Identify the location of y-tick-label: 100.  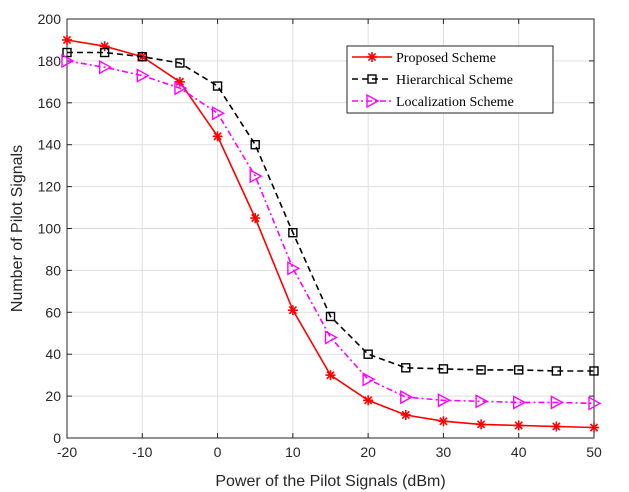
(50, 229).